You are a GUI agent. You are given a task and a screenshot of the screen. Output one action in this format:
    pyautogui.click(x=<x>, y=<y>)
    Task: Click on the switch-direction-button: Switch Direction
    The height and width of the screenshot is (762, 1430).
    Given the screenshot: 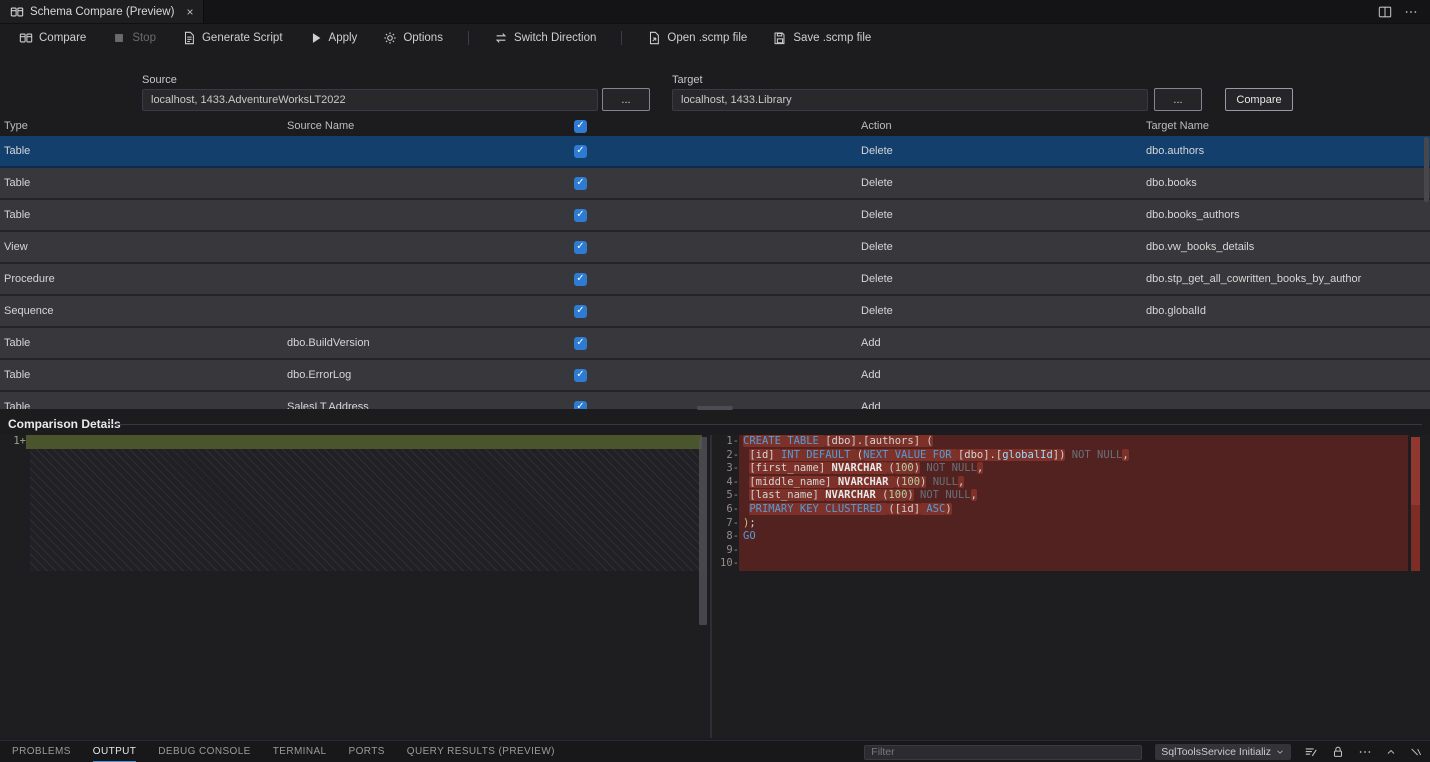 What is the action you would take?
    pyautogui.click(x=545, y=38)
    